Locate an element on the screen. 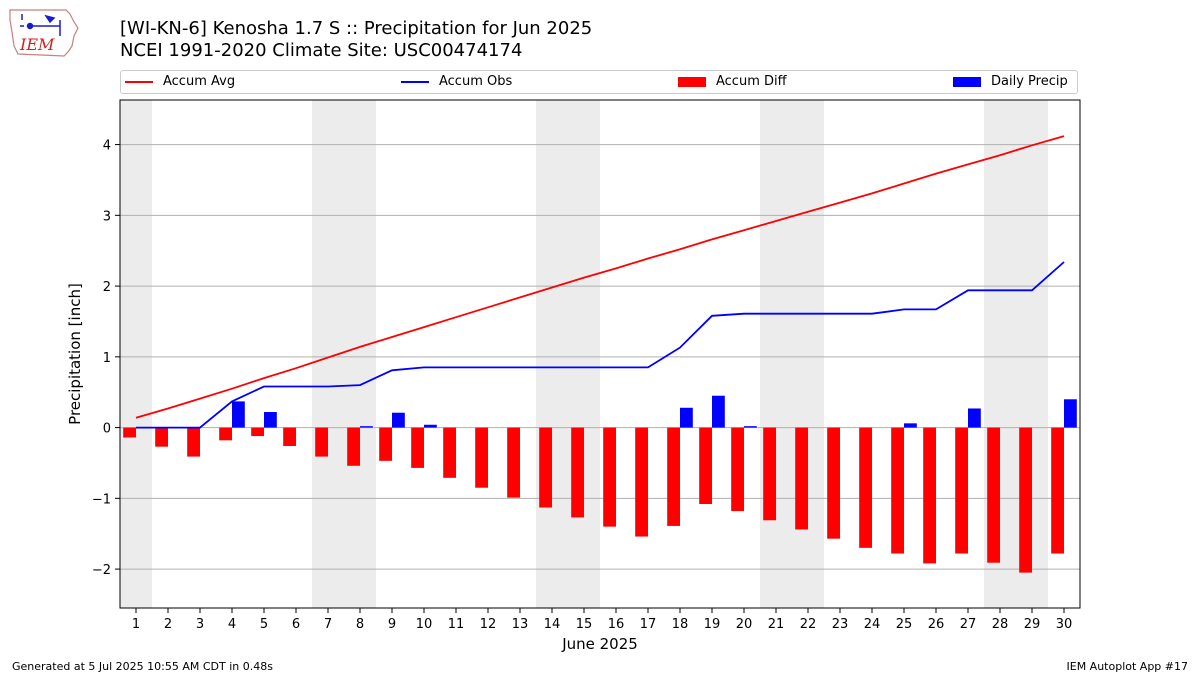 Image resolution: width=1200 pixels, height=675 pixels. x-tick-label: 7 is located at coordinates (328, 624).